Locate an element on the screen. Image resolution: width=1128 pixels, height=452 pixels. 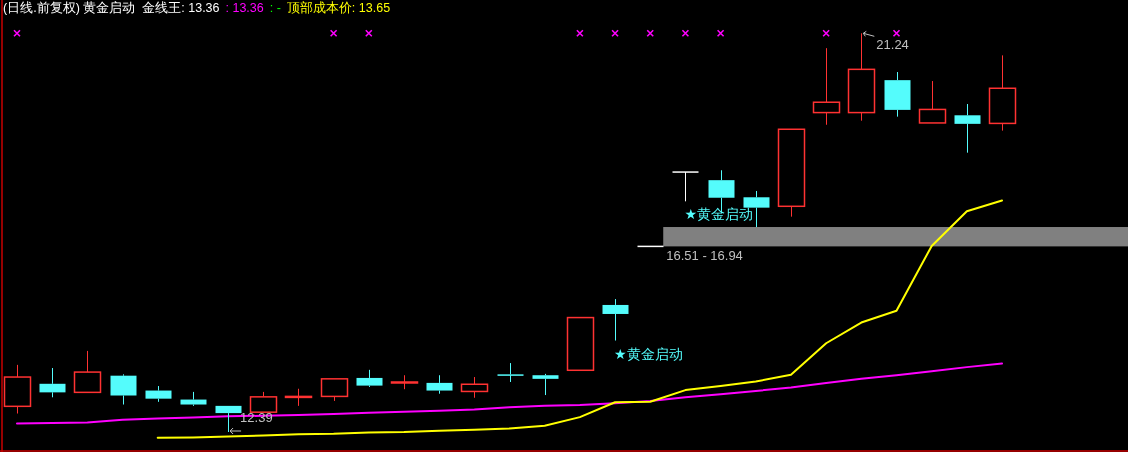
band-label: 16.51 - 16.94 is located at coordinates (704, 256).